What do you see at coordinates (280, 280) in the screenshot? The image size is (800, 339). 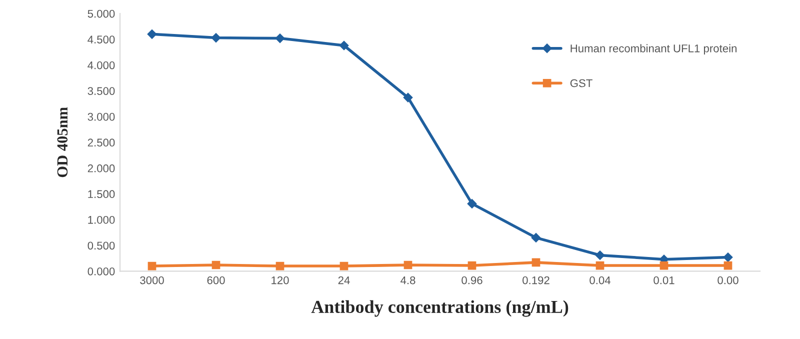 I see `x-tick-label: 120` at bounding box center [280, 280].